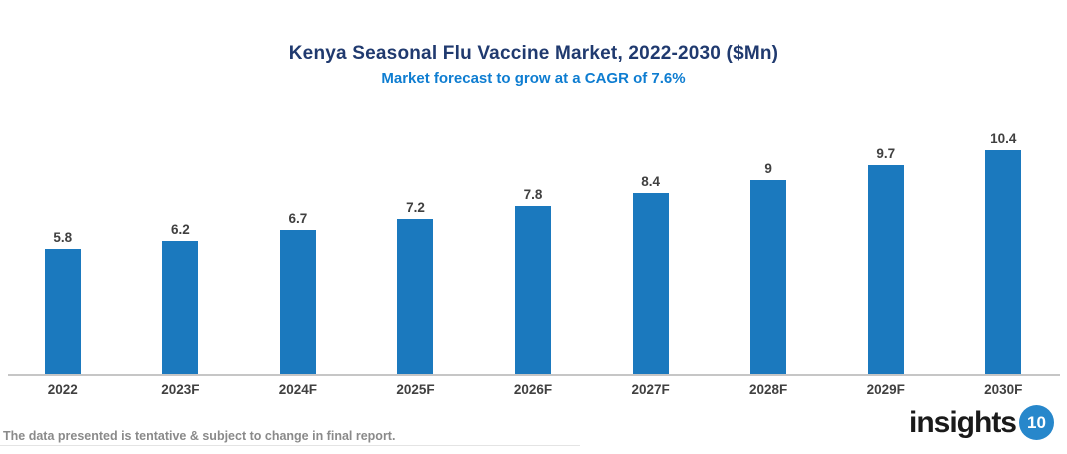 Image resolution: width=1067 pixels, height=454 pixels. Describe the element at coordinates (768, 168) in the screenshot. I see `bar-value-label: 9` at that location.